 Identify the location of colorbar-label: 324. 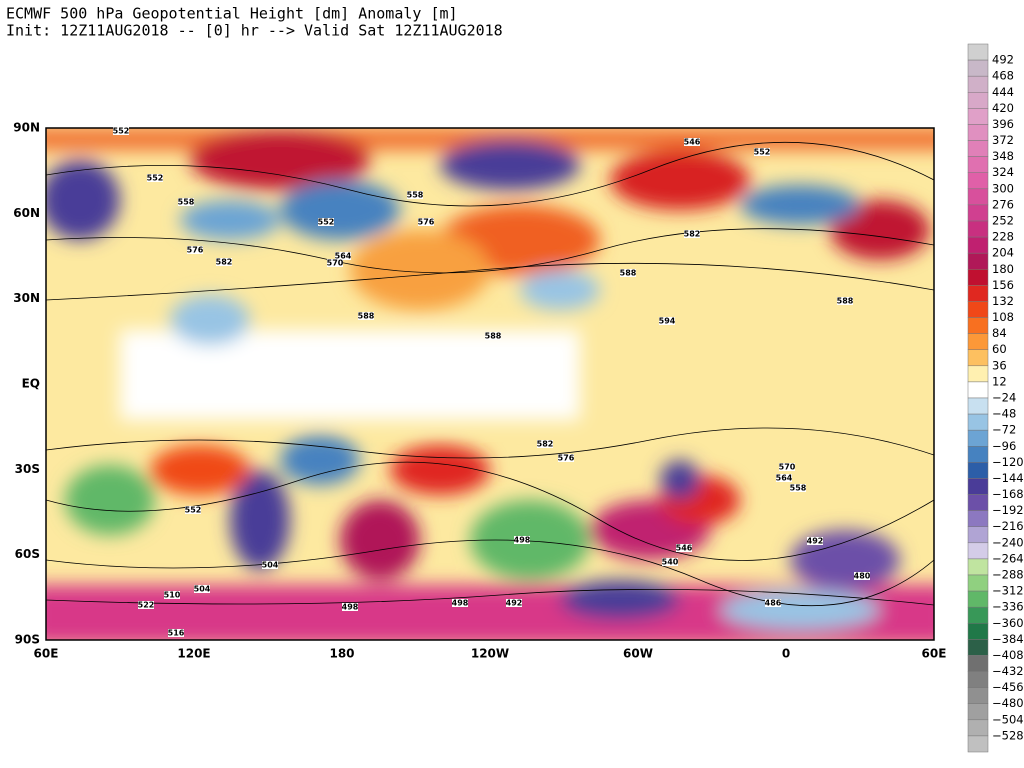
(1003, 172).